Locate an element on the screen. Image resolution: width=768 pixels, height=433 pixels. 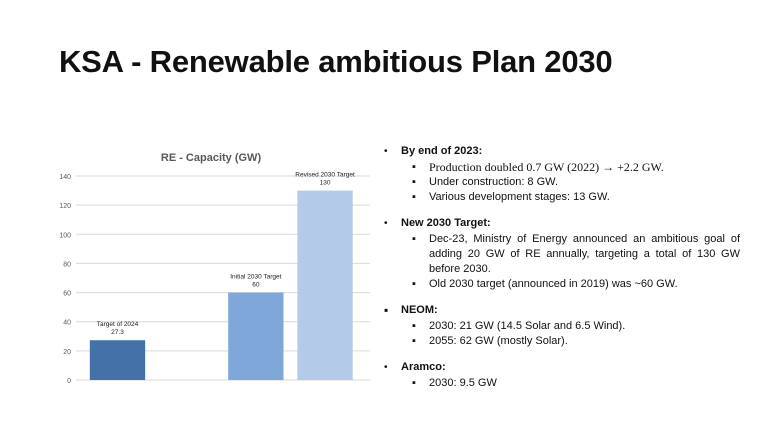
y-tick-label: 0 is located at coordinates (69, 381).